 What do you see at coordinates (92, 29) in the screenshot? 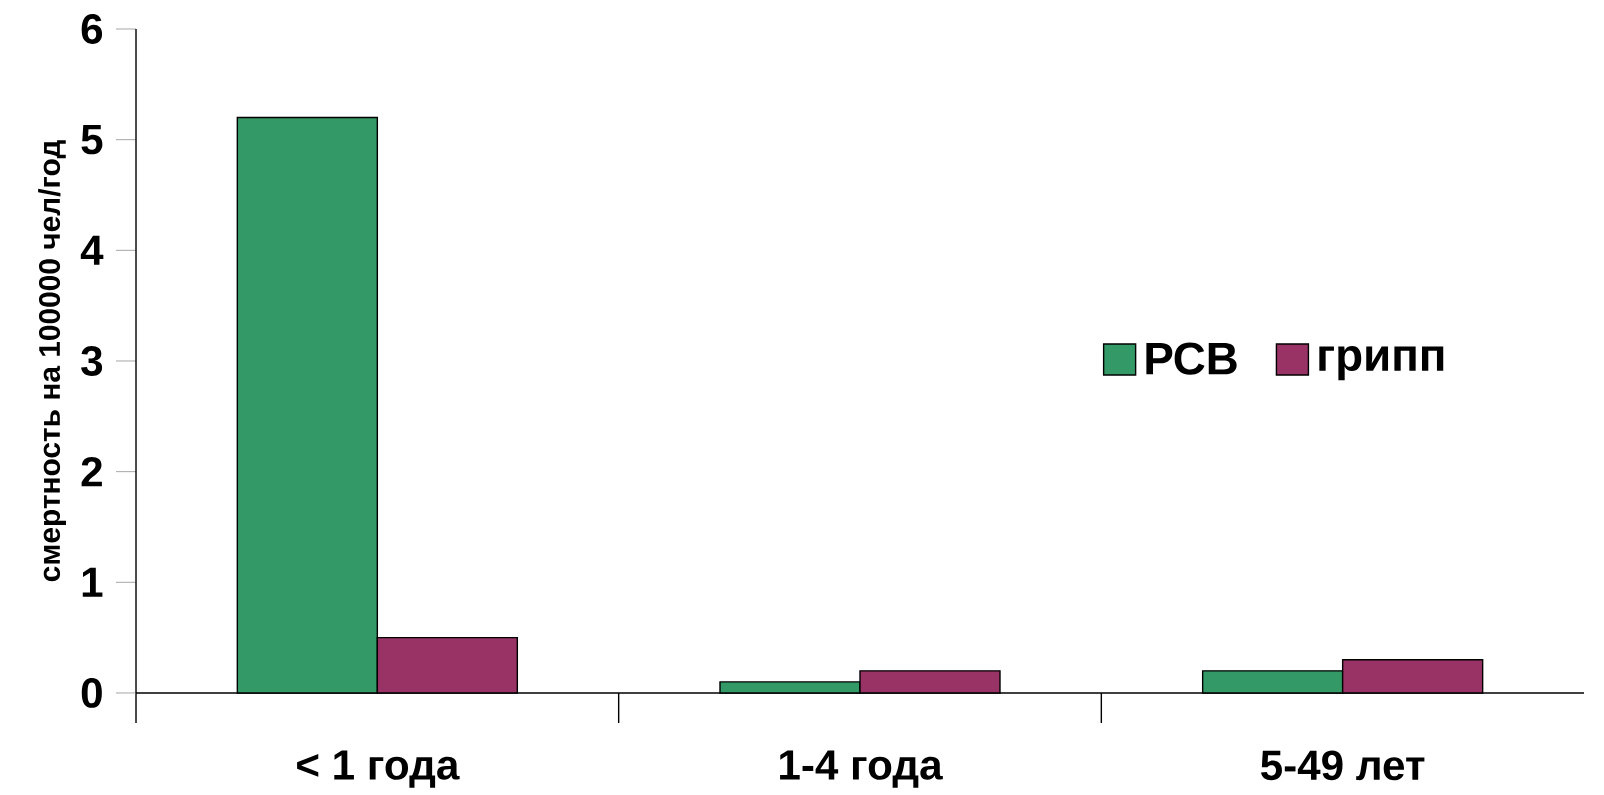
I see `y-tick-label: 6` at bounding box center [92, 29].